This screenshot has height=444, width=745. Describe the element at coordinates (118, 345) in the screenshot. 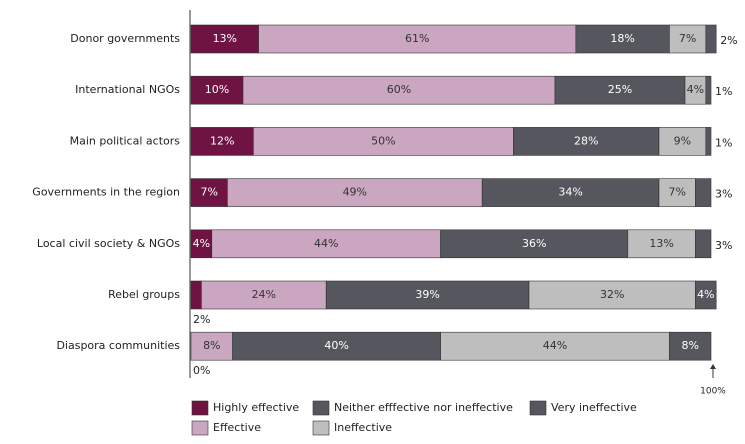

I see `category-label: Diaspora communities` at that location.